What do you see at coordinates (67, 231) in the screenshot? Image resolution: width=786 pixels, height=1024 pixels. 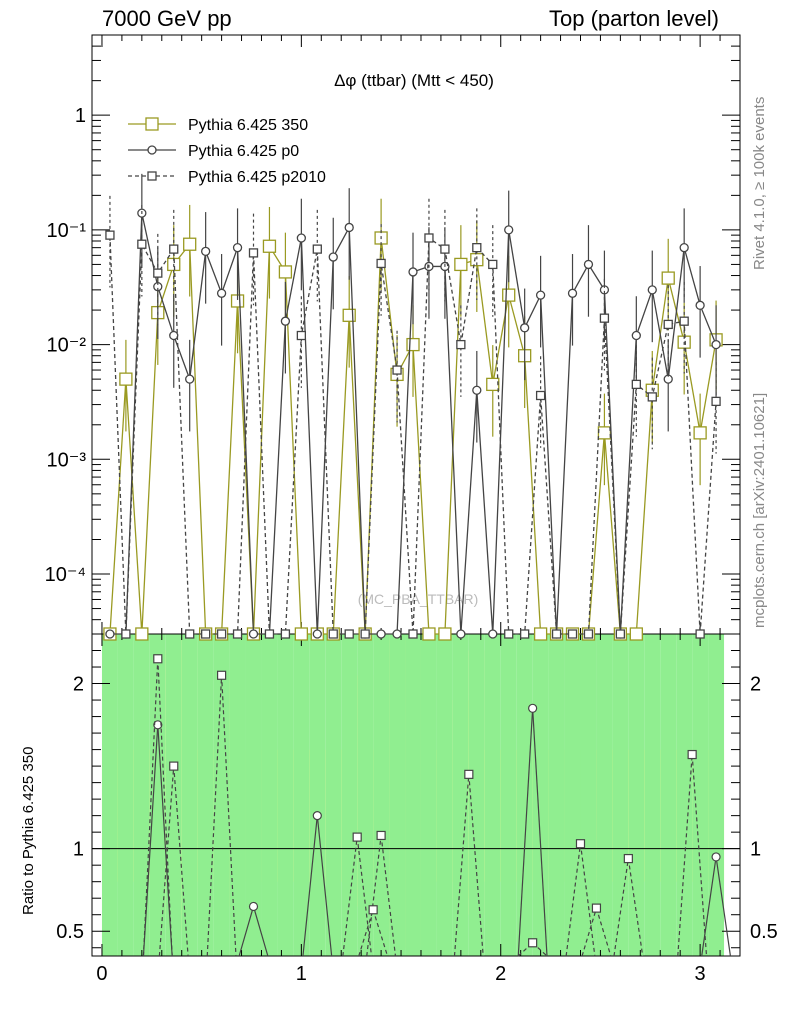 I see `y-tick-label: 10⁻¹` at bounding box center [67, 231].